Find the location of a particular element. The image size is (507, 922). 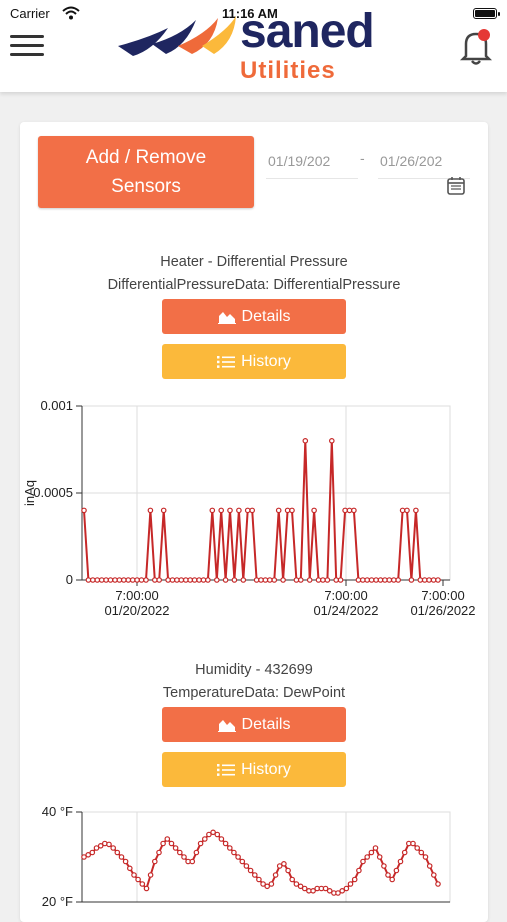

dewpoint-chart: 40 °F 20 °F is located at coordinates (246, 856).